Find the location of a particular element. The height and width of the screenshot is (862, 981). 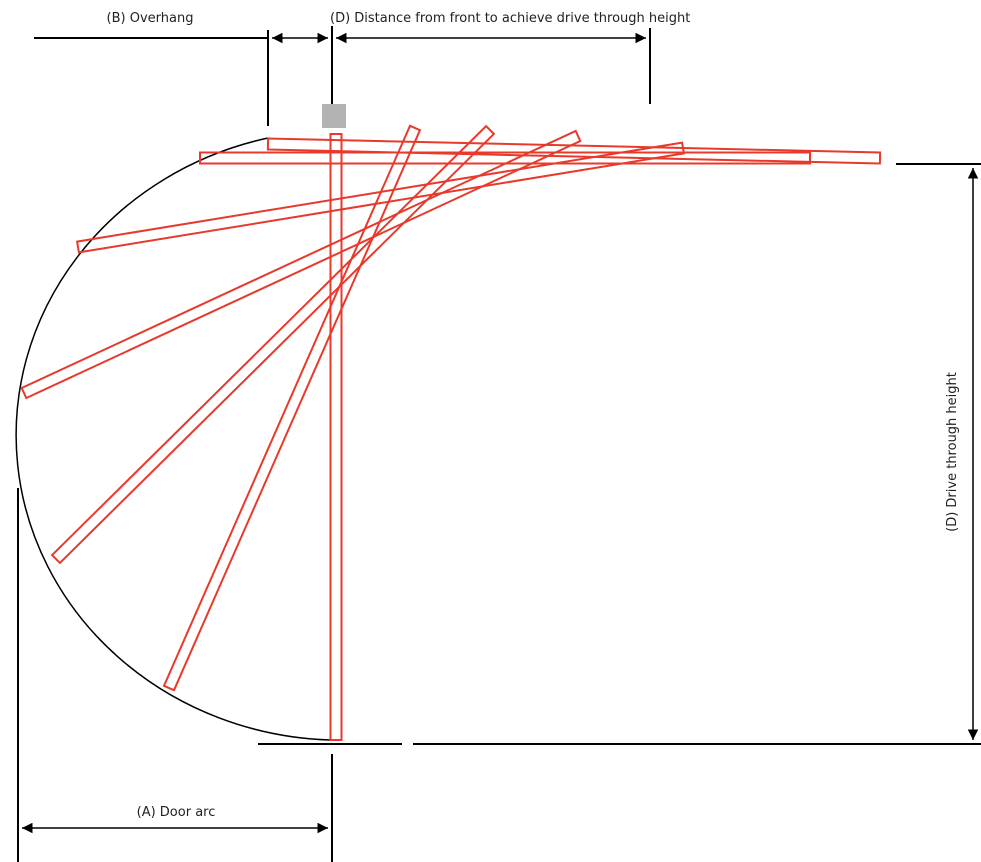

drive-through-height-label: (D) Drive through height is located at coordinates (952, 452).